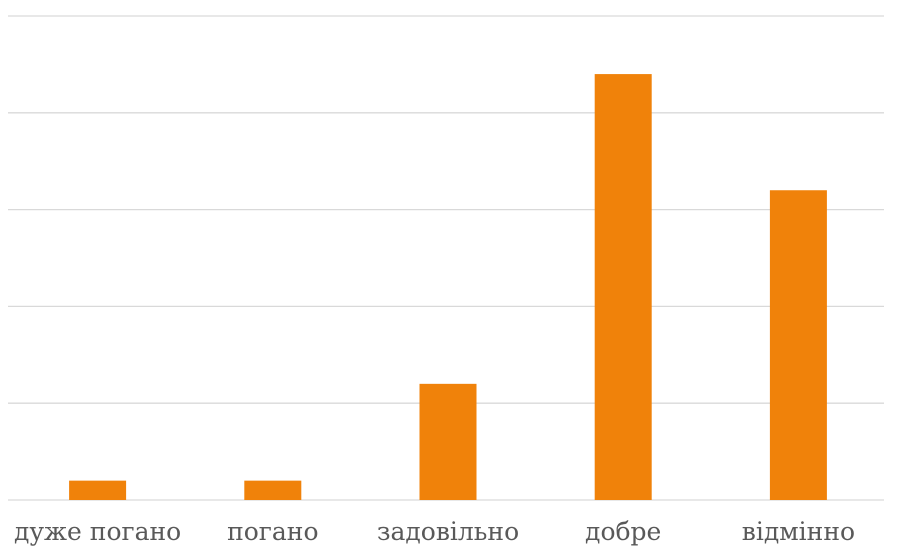  What do you see at coordinates (272, 531) in the screenshot?
I see `x-tick-label-1: погано` at bounding box center [272, 531].